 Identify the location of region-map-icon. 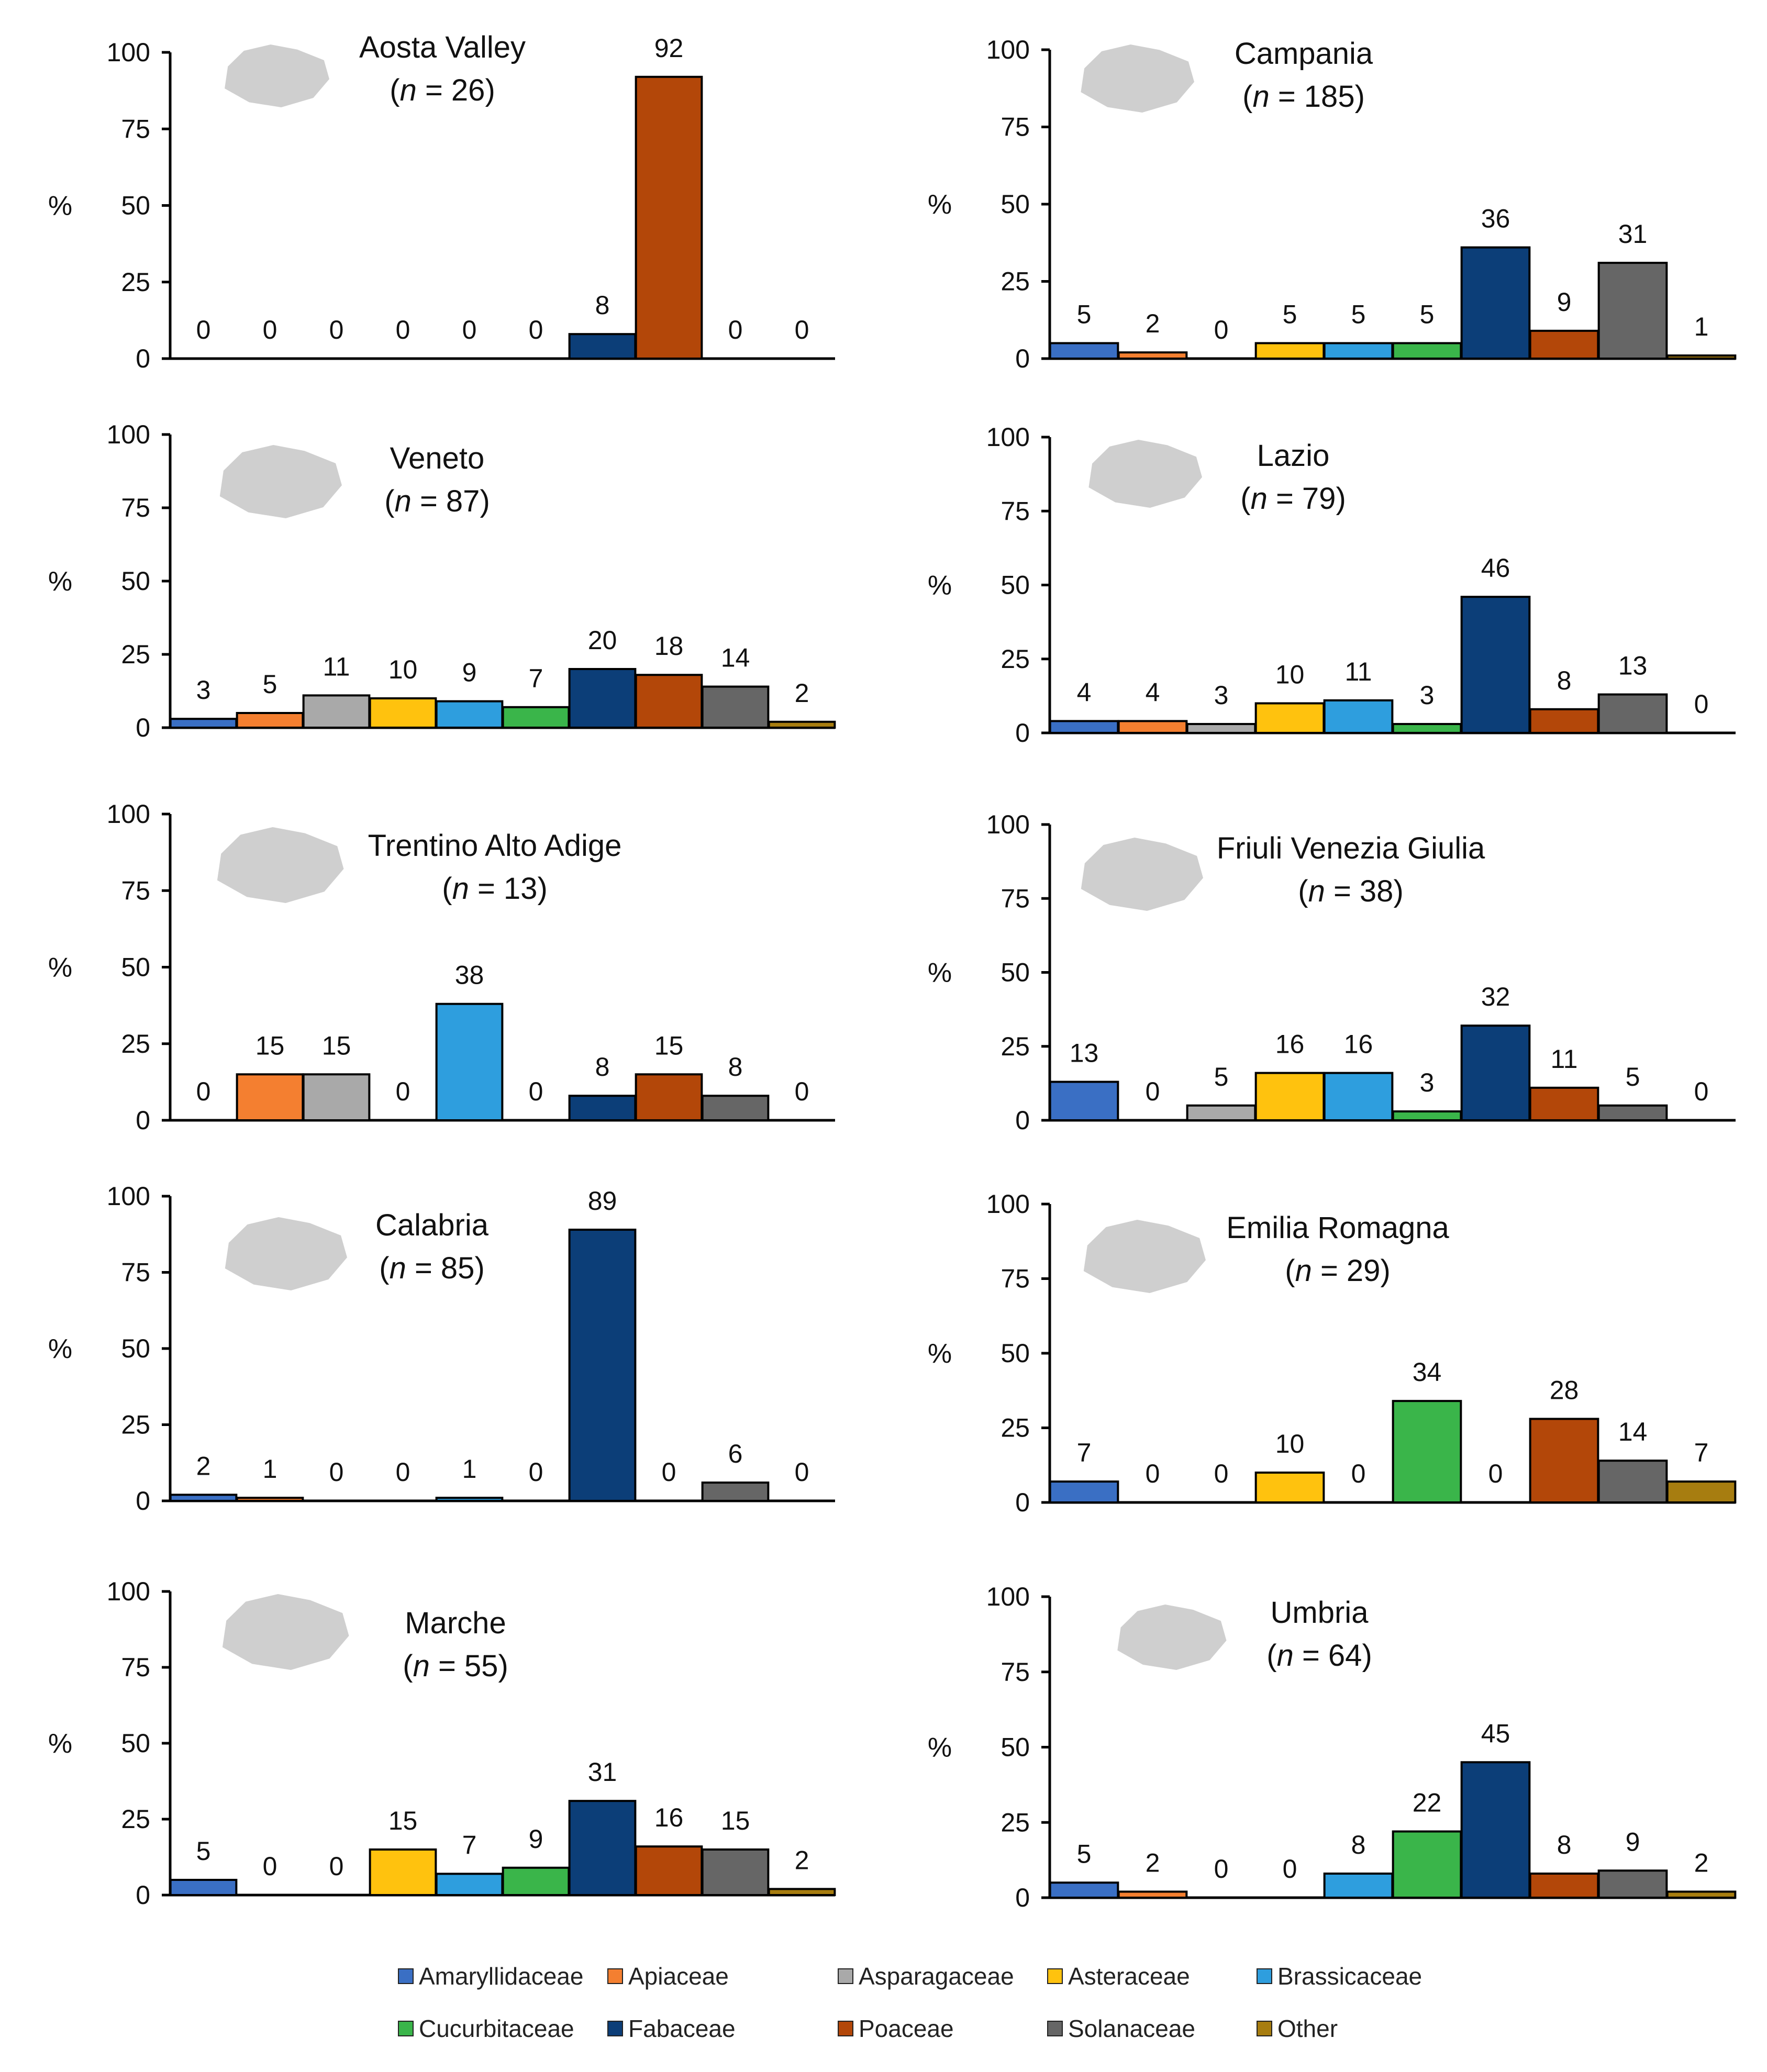
(1137, 79).